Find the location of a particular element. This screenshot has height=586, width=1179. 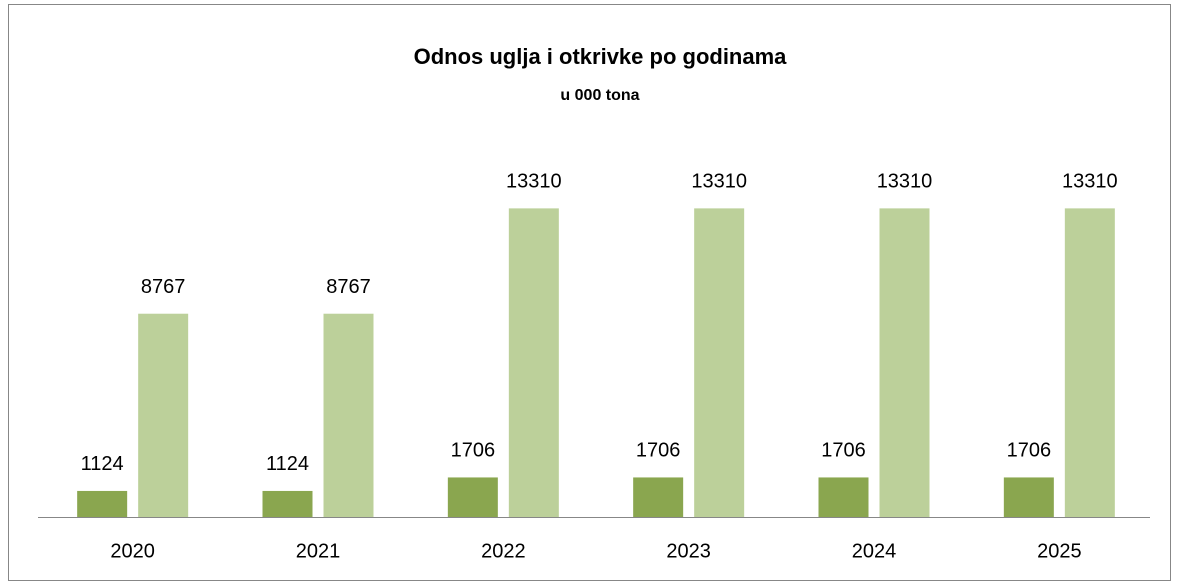

x-tick-label: 2025 is located at coordinates (1059, 551).